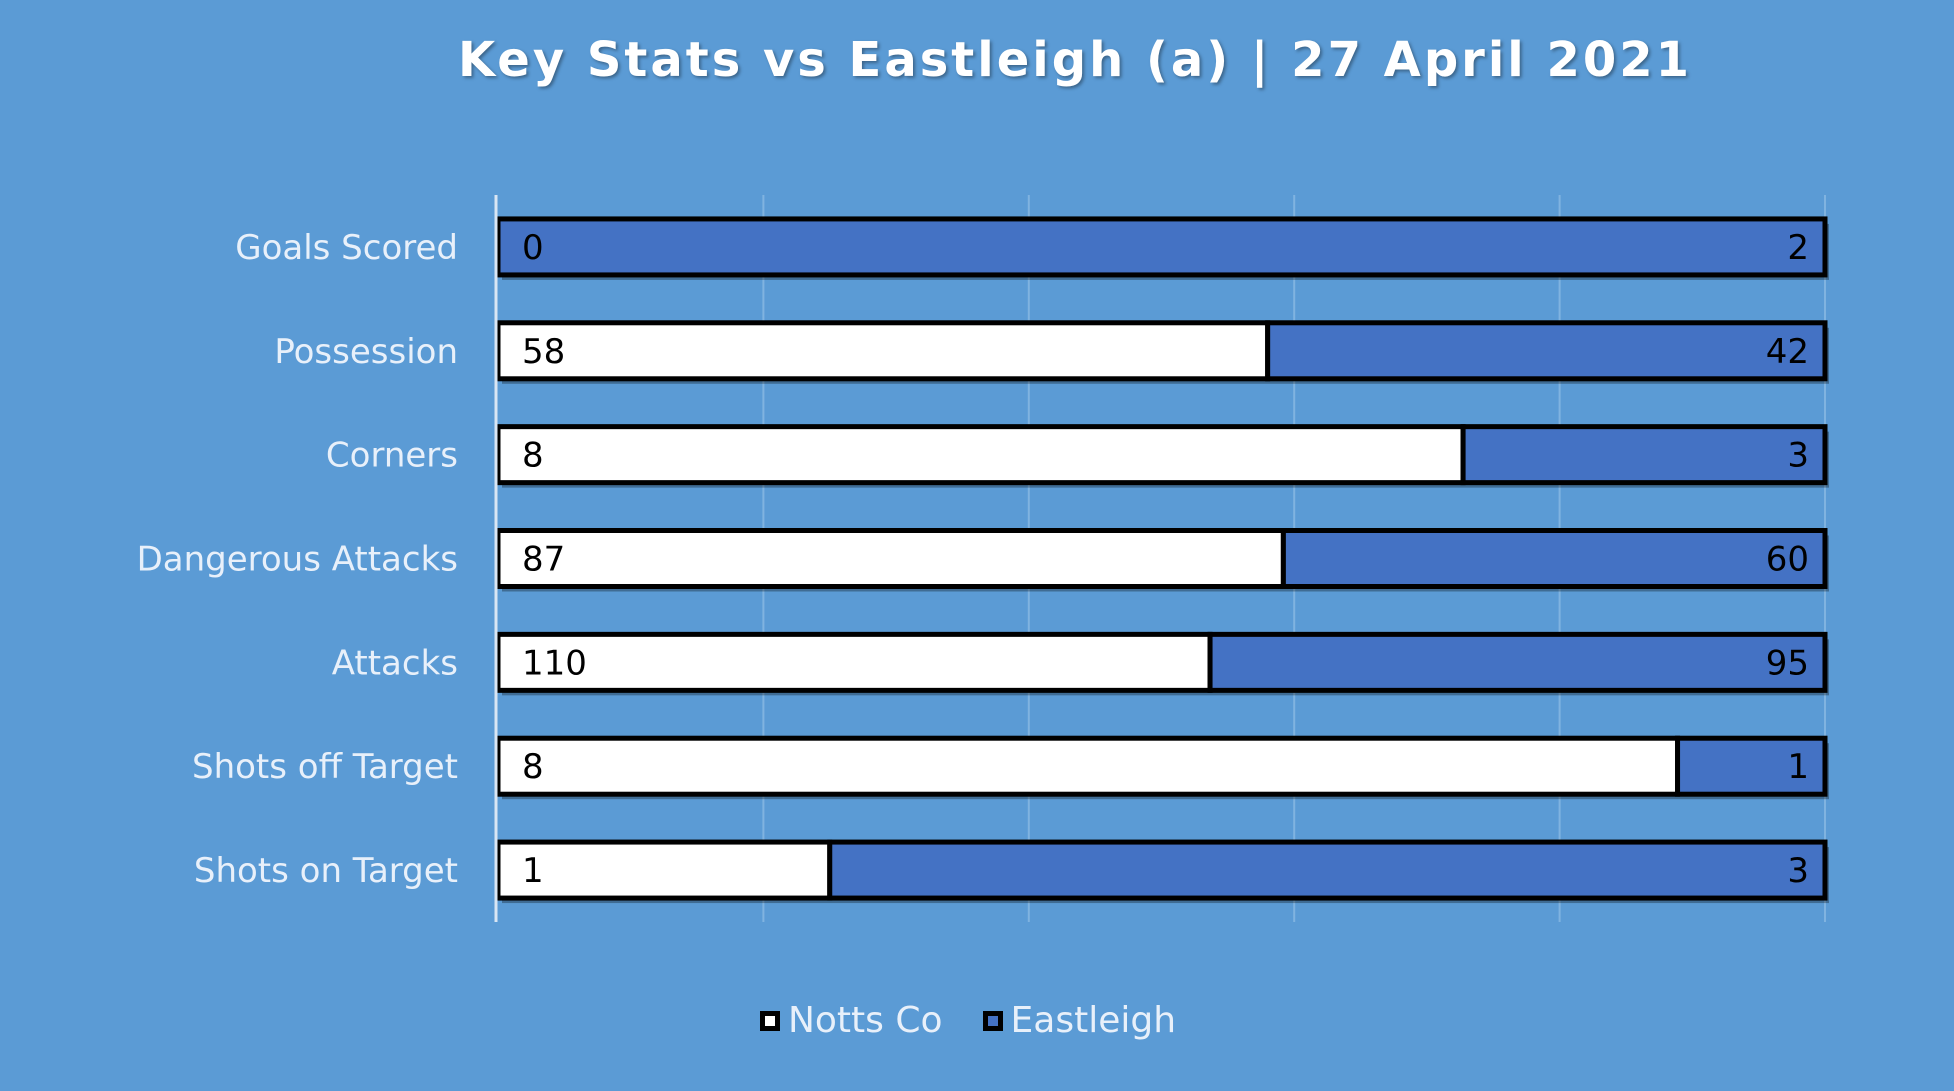  Describe the element at coordinates (972, 1020) in the screenshot. I see `legend: Notts Co Eastleigh` at that location.